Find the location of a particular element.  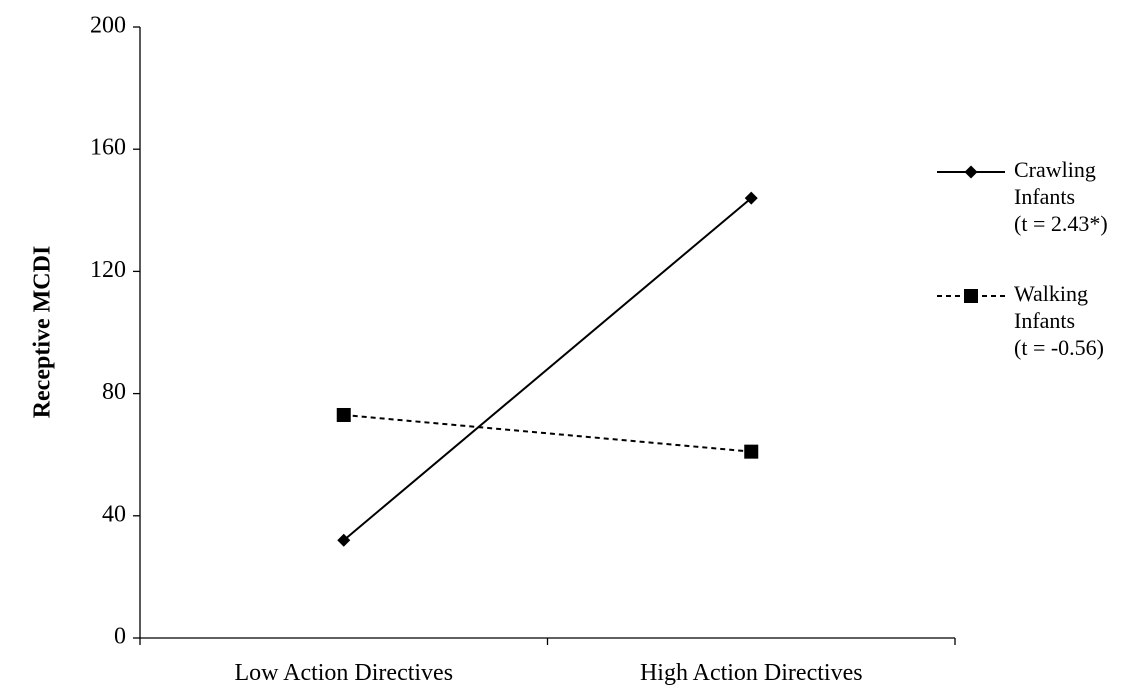

x-tick-label: High Action Directives is located at coordinates (751, 673).